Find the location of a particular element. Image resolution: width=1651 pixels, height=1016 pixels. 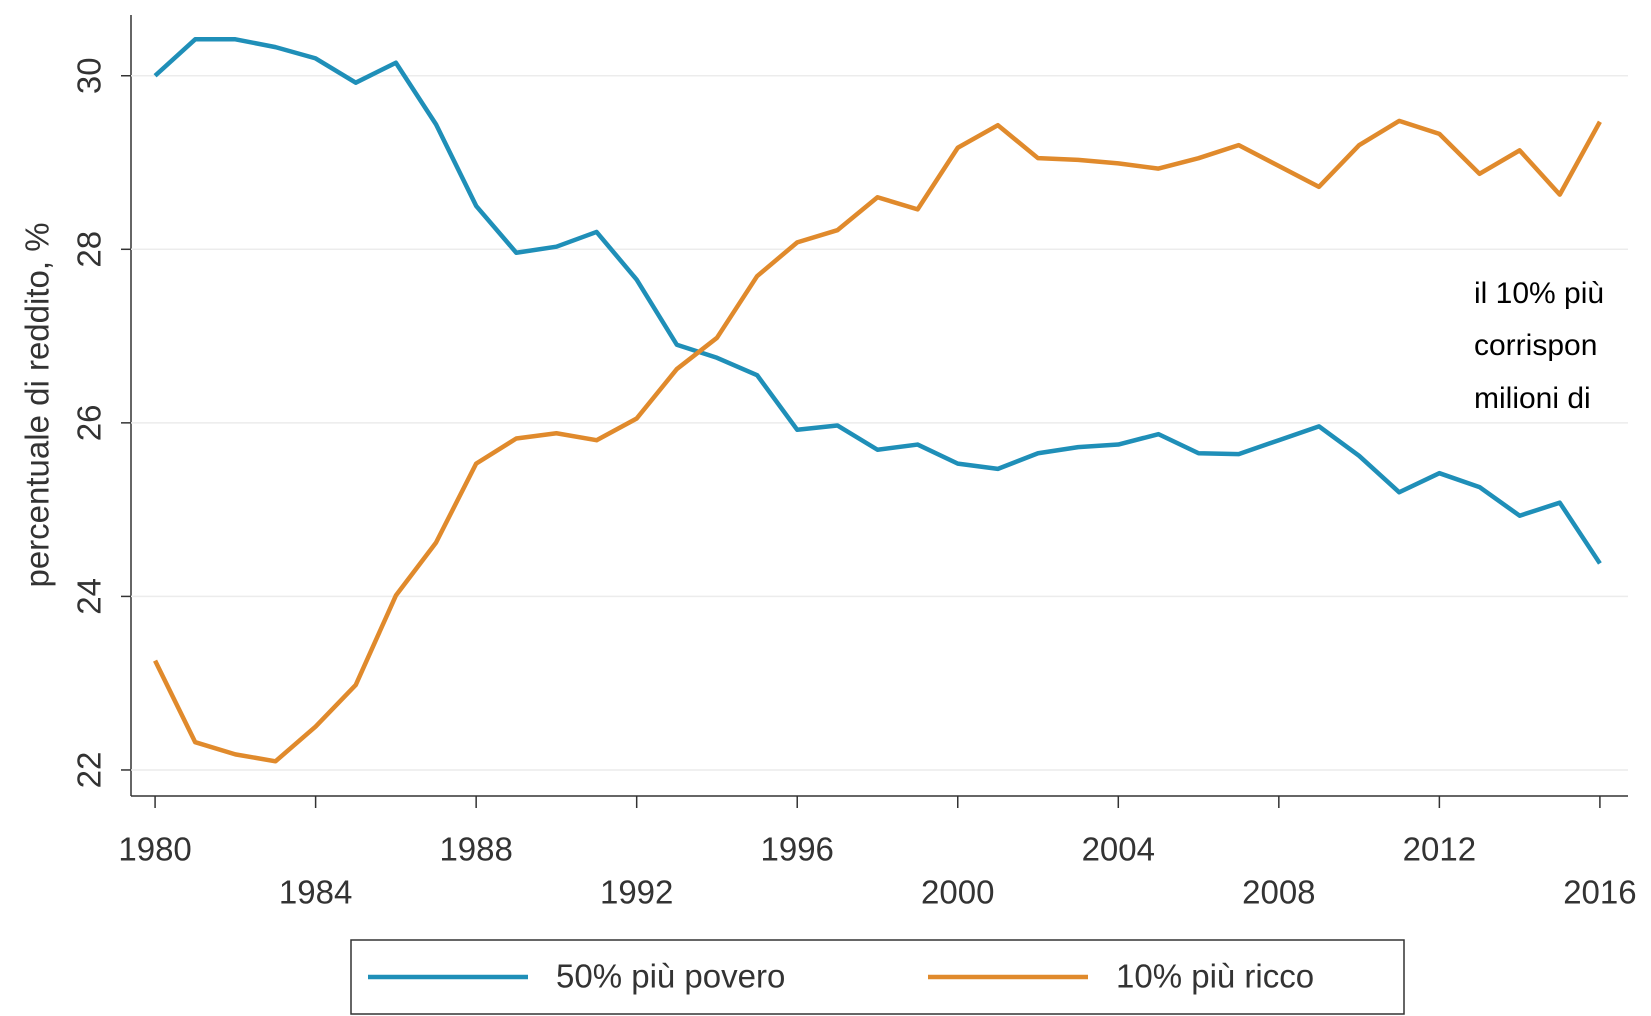

x-tick-label: 1992 is located at coordinates (636, 892).